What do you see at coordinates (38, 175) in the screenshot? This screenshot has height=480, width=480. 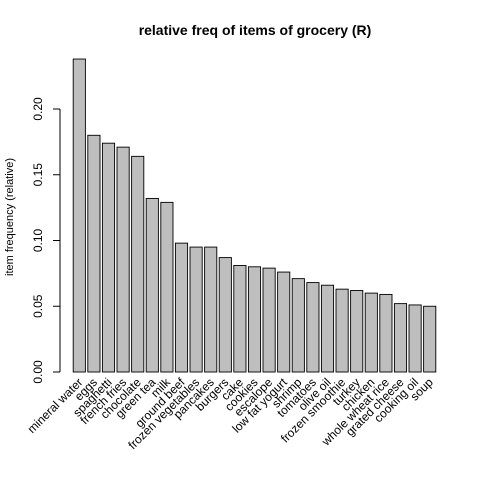 I see `y-tick-label: 0.15` at bounding box center [38, 175].